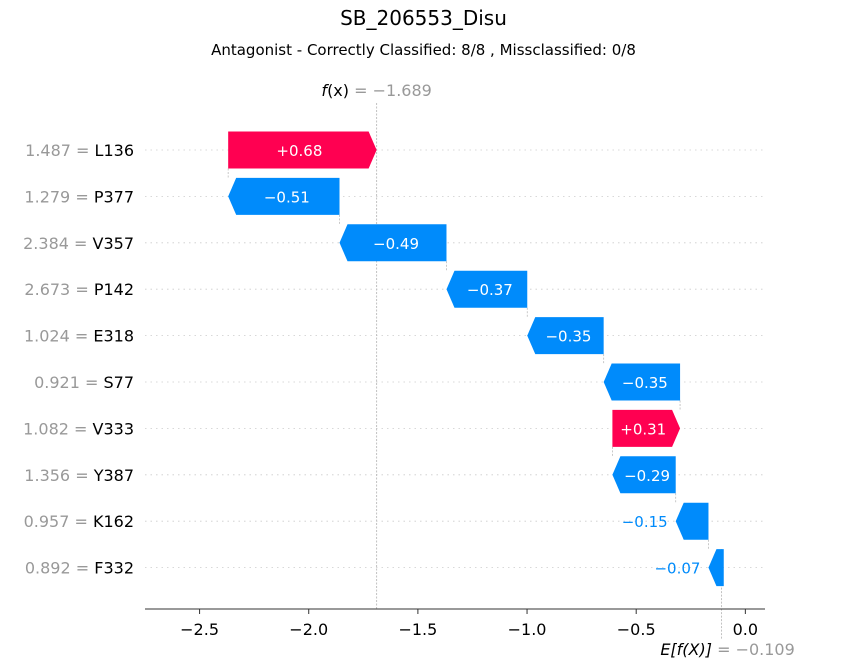 The image size is (847, 670). Describe the element at coordinates (692, 521) in the screenshot. I see `bar-k162` at that location.